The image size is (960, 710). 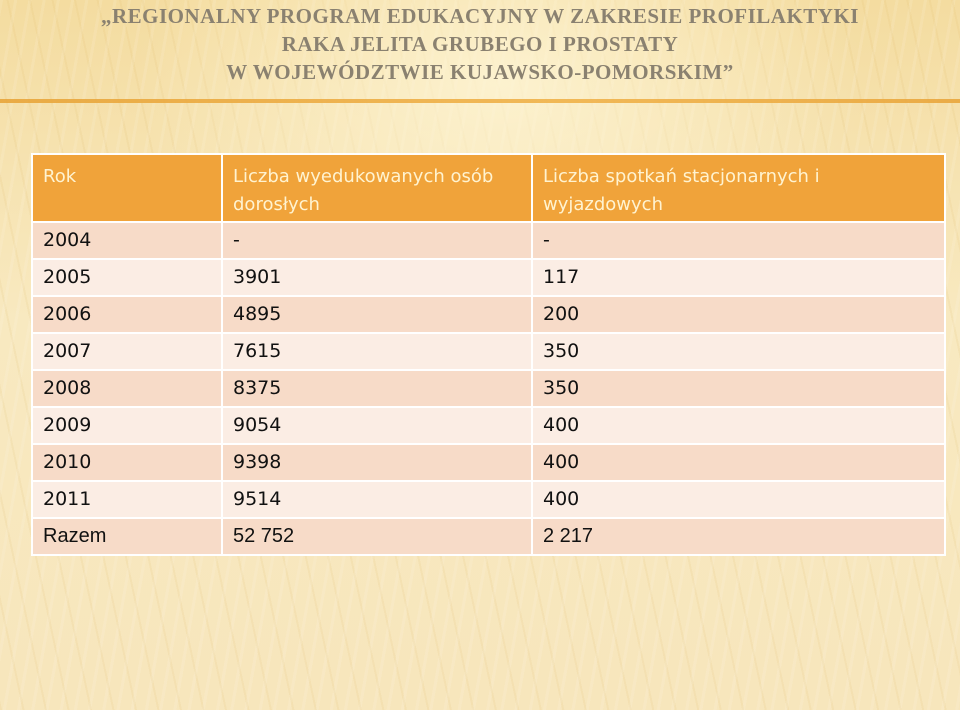 I want to click on cell-total-educated: 52 752, so click(x=377, y=536).